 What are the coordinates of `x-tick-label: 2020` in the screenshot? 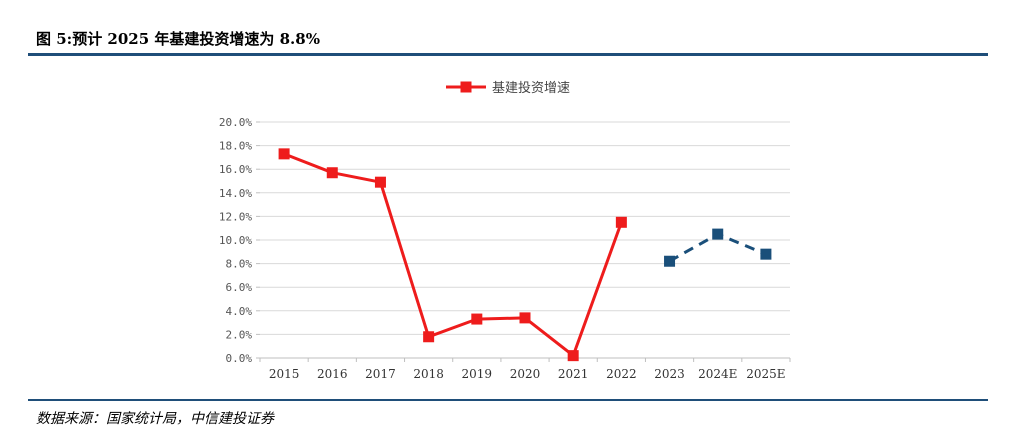 It's located at (525, 374).